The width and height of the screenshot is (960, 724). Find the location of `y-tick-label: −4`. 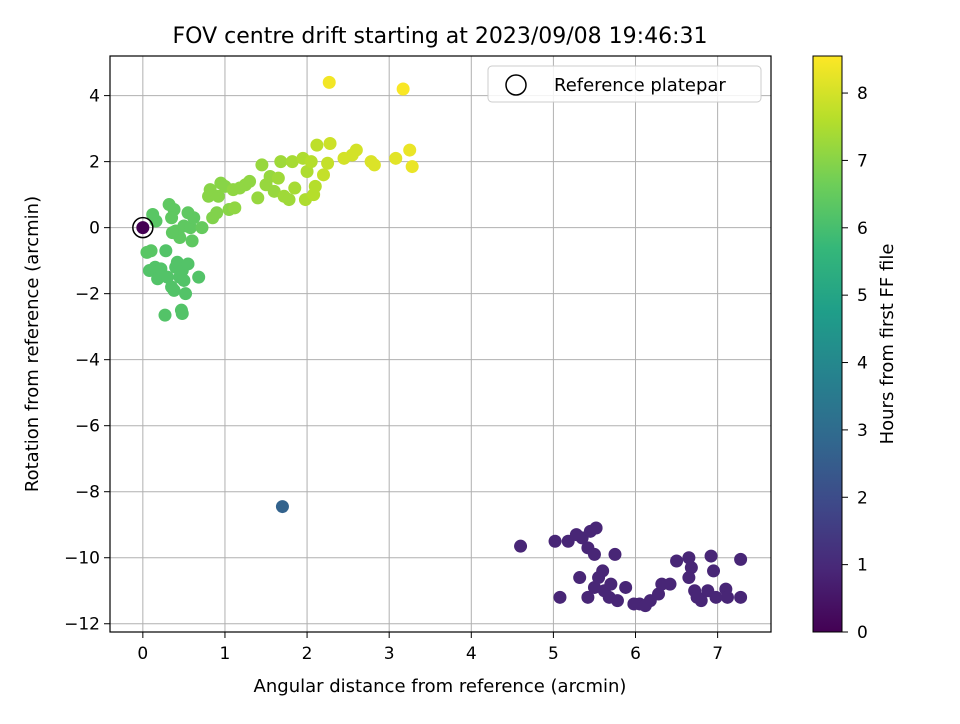

y-tick-label: −4 is located at coordinates (87, 361).